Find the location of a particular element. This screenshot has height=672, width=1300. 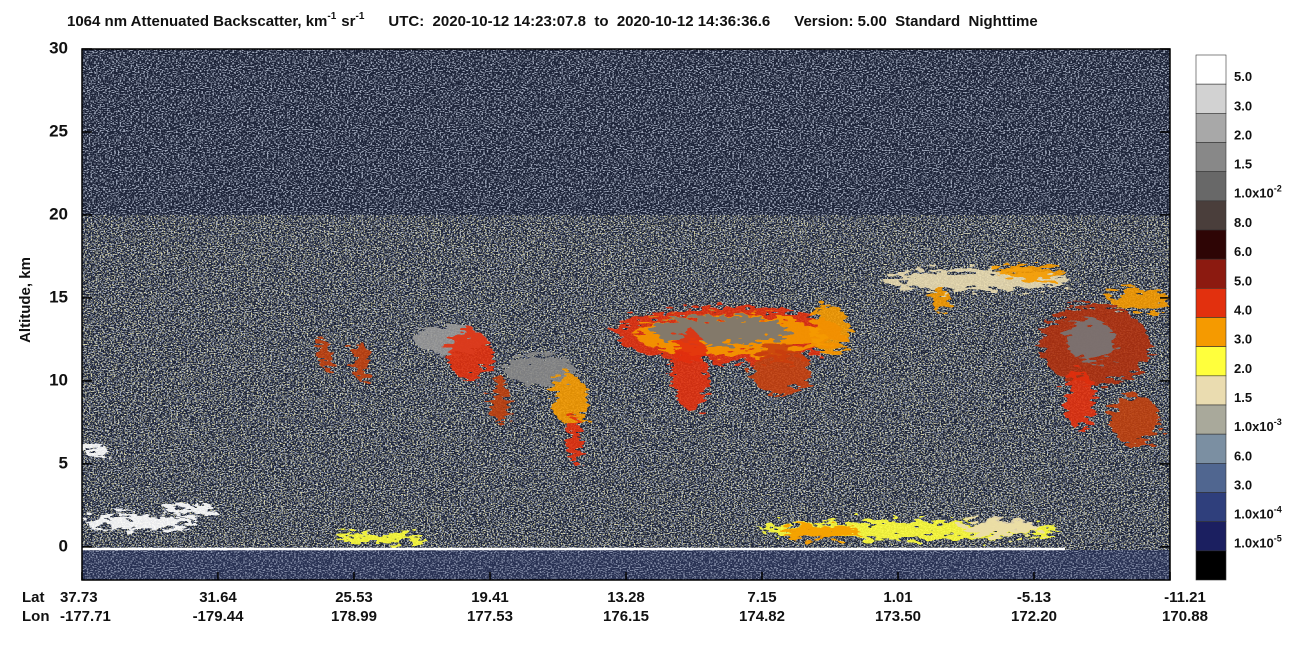

y-tick-label: 0 is located at coordinates (63, 545).